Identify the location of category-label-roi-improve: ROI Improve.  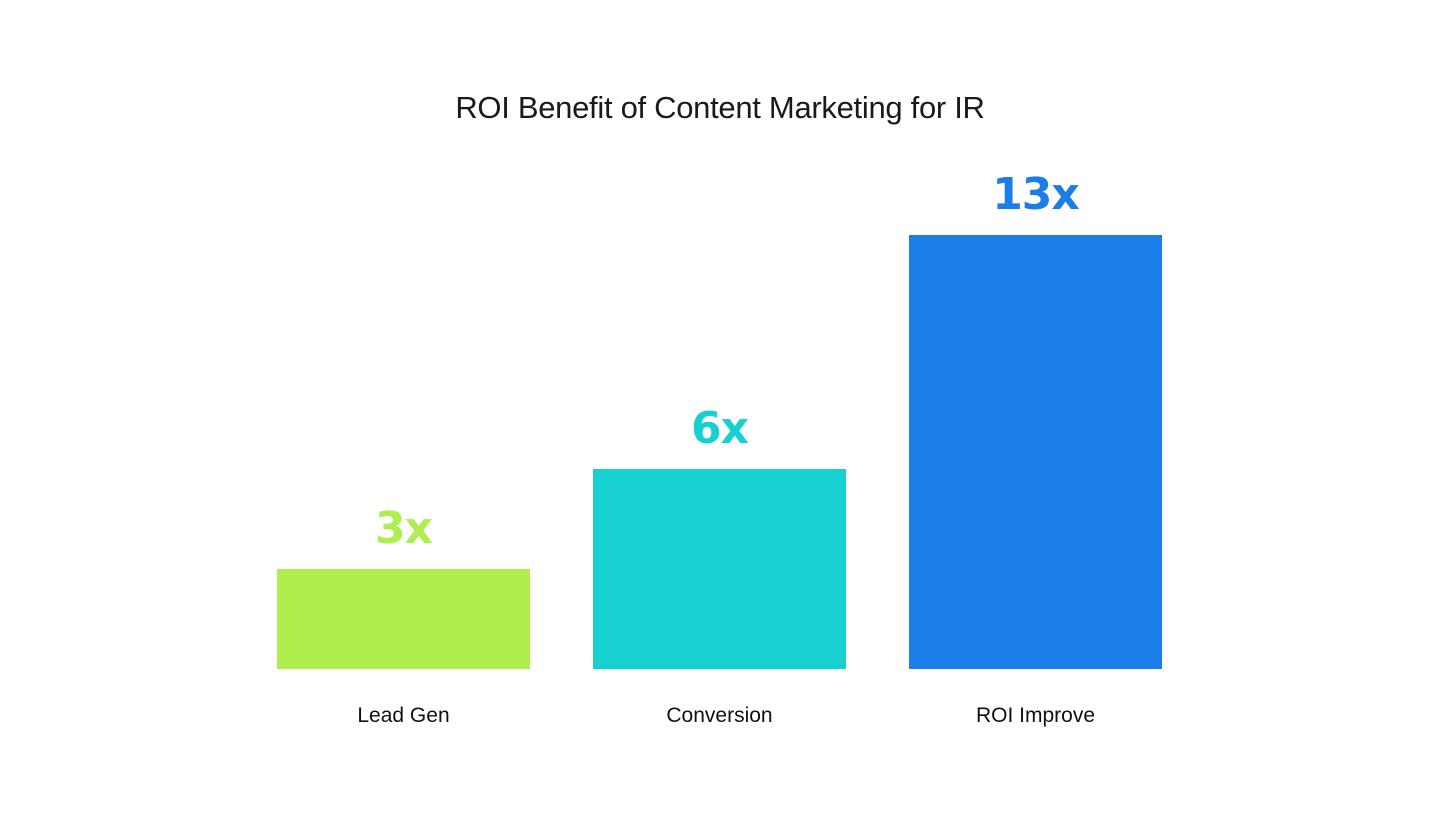
(1035, 715).